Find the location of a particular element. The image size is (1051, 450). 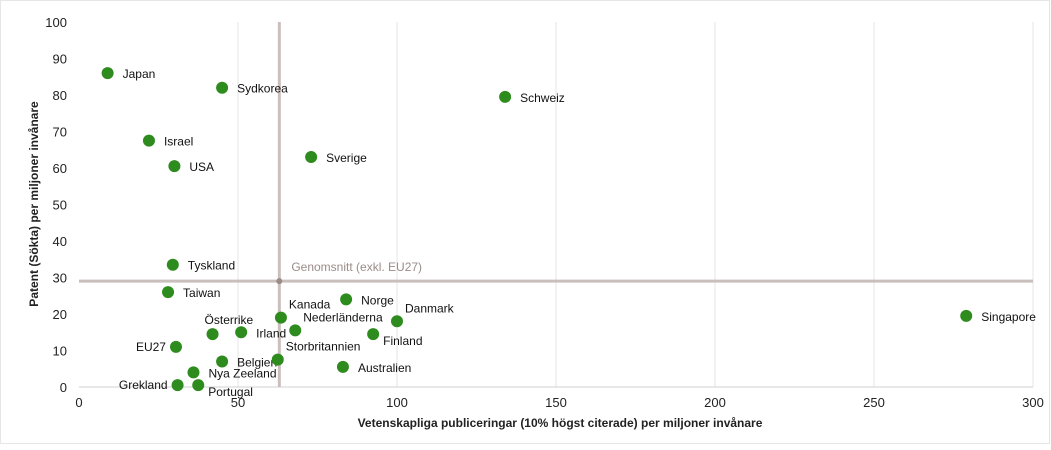

data-point-label: Sydkorea is located at coordinates (262, 89).